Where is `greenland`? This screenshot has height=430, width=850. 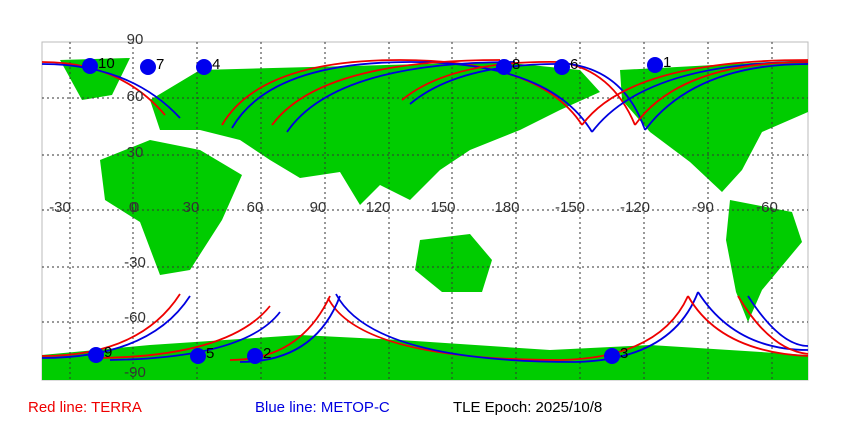 greenland is located at coordinates (95, 79).